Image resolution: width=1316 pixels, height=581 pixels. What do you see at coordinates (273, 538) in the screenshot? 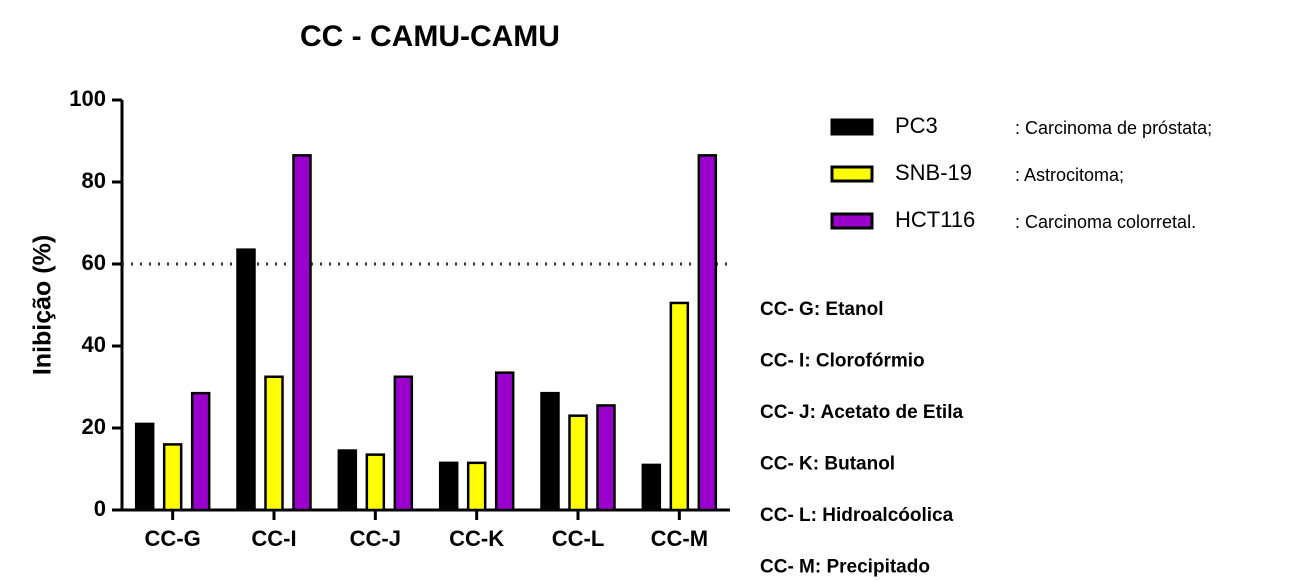
I see `x-tick-label: CC-I` at bounding box center [273, 538].